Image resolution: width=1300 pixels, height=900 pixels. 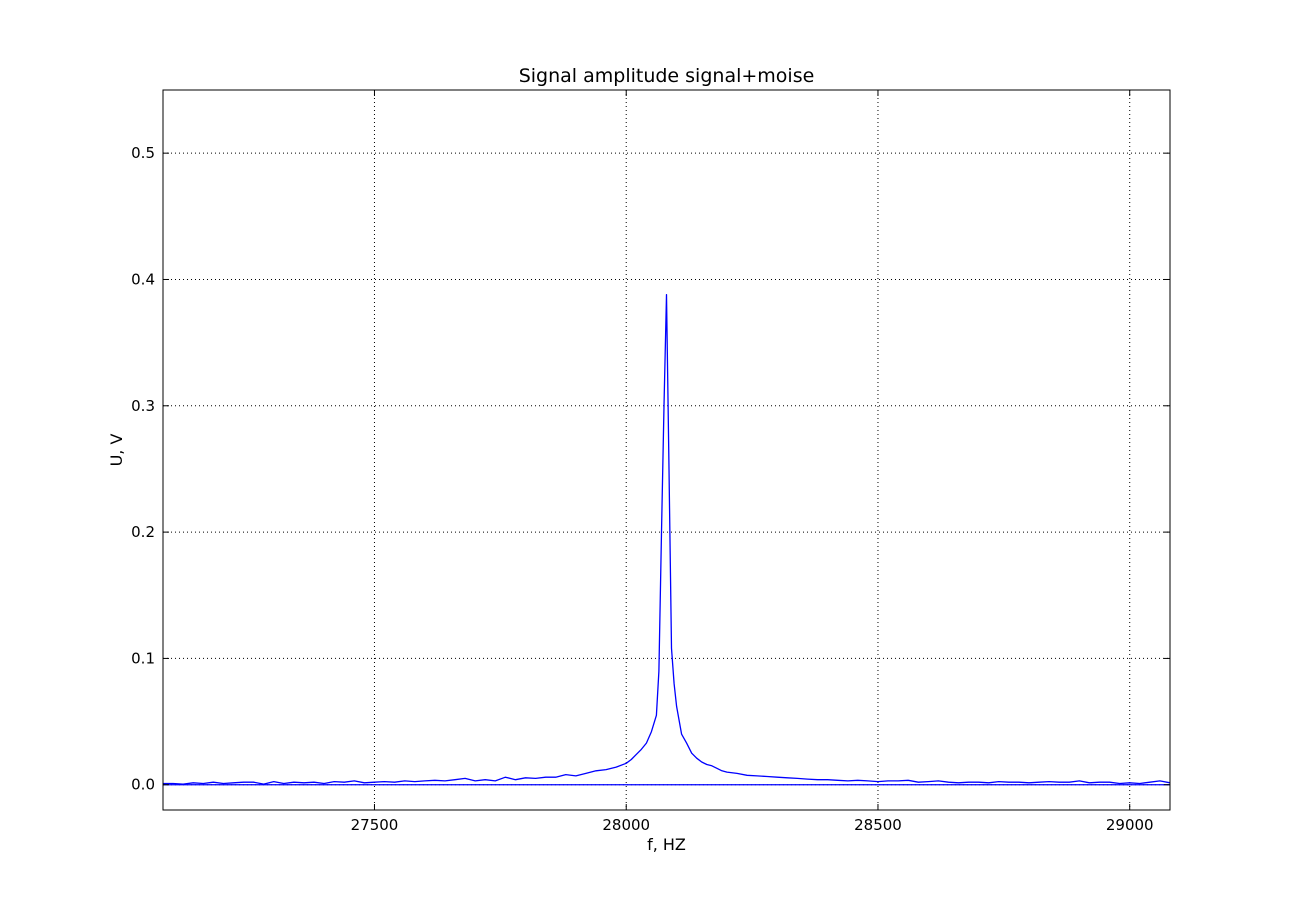 What do you see at coordinates (878, 825) in the screenshot?
I see `x-tick-label: 28500` at bounding box center [878, 825].